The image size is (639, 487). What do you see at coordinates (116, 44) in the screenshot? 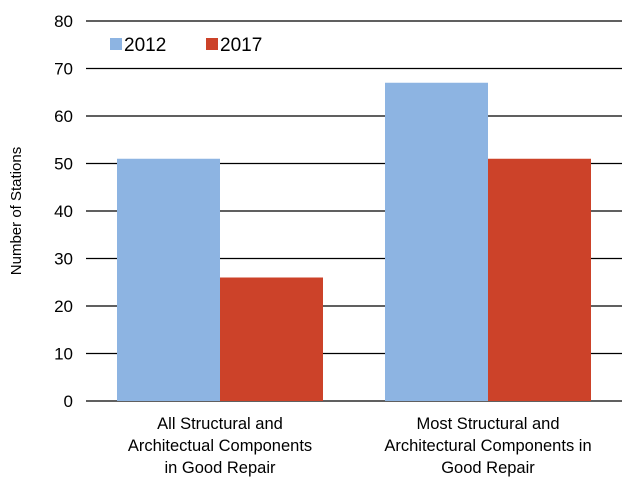
I see `legend-swatch-2012` at bounding box center [116, 44].